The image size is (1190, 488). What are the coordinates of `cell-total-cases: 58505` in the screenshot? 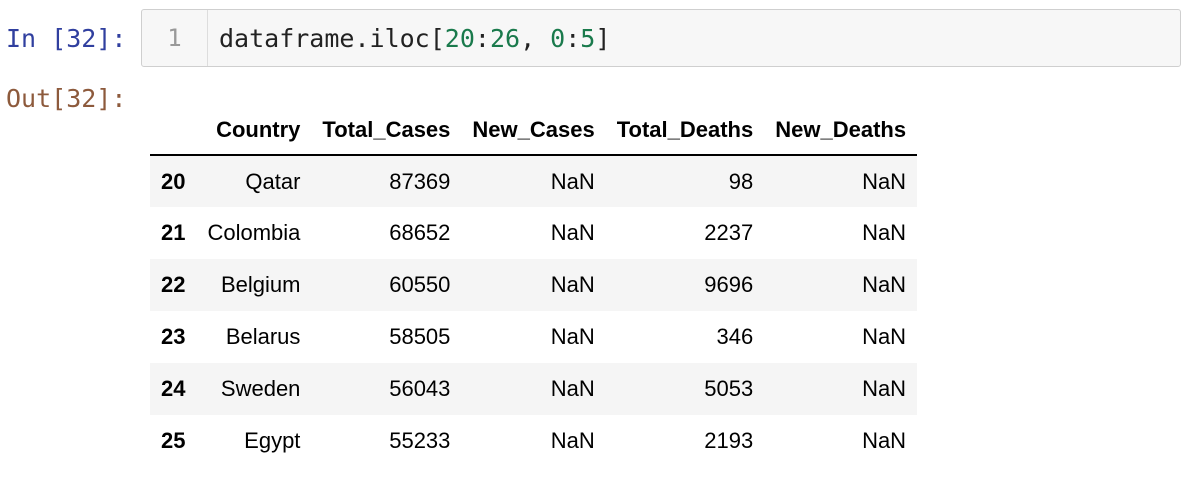 It's located at (420, 336).